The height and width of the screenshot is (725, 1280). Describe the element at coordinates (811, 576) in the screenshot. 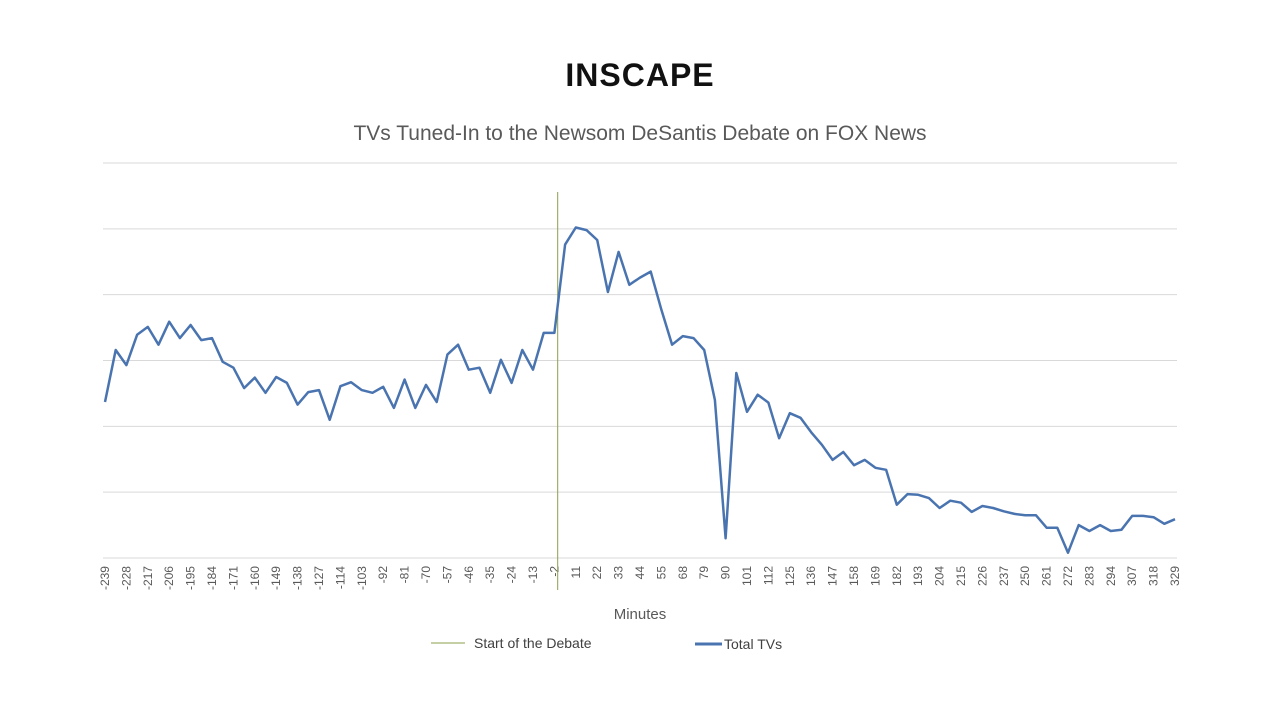

I see `x-tick-label: 136` at that location.